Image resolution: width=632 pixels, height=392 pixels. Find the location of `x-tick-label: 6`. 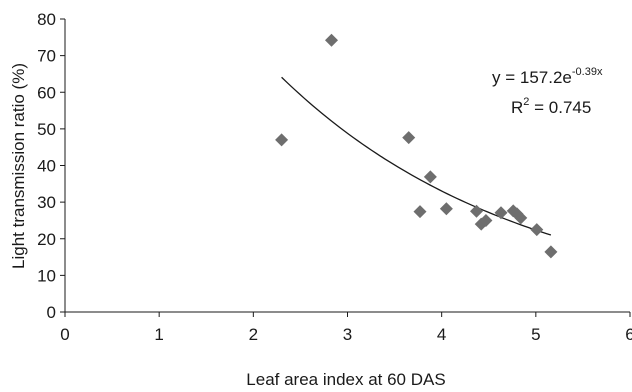

x-tick-label: 6 is located at coordinates (628, 334).